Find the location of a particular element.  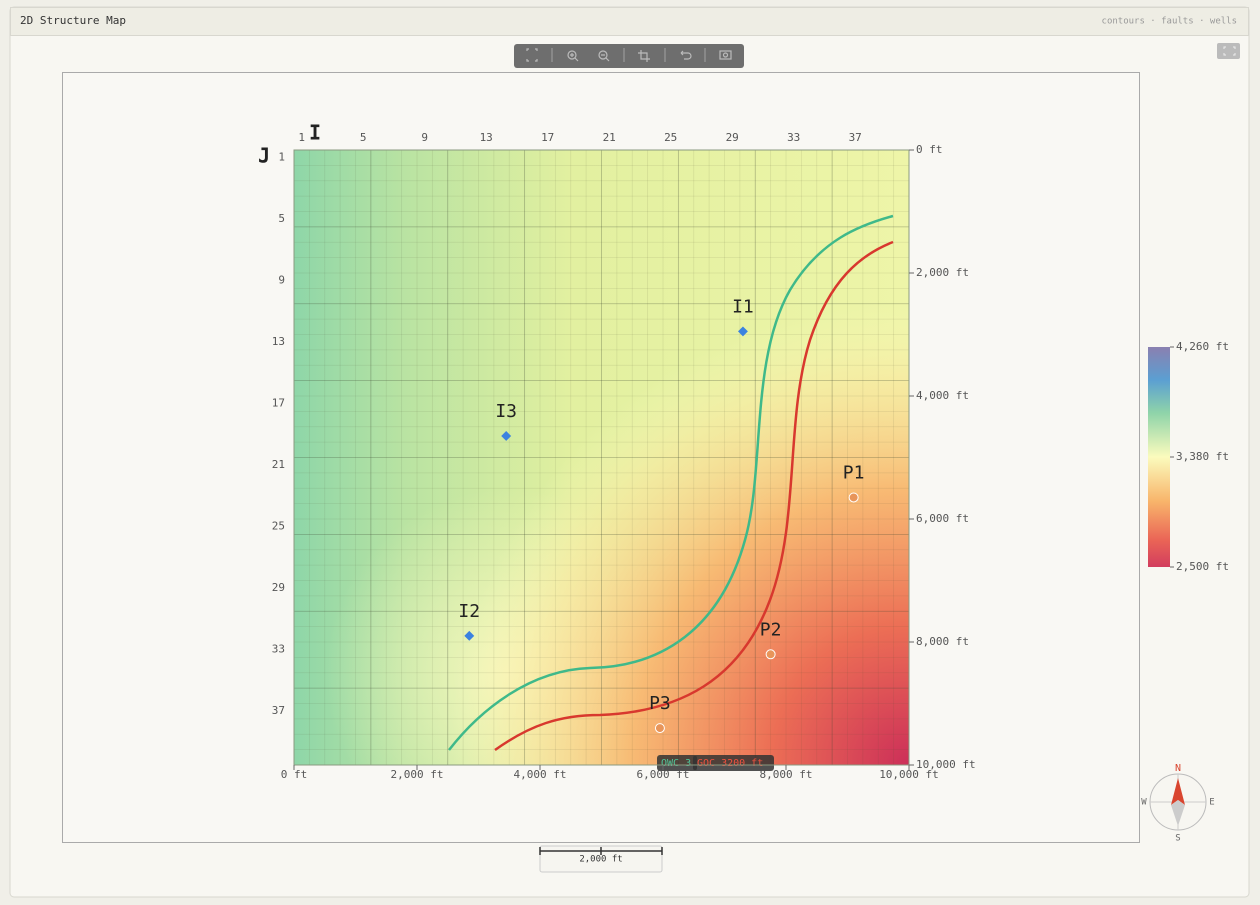

header-bar is located at coordinates (629, 21).